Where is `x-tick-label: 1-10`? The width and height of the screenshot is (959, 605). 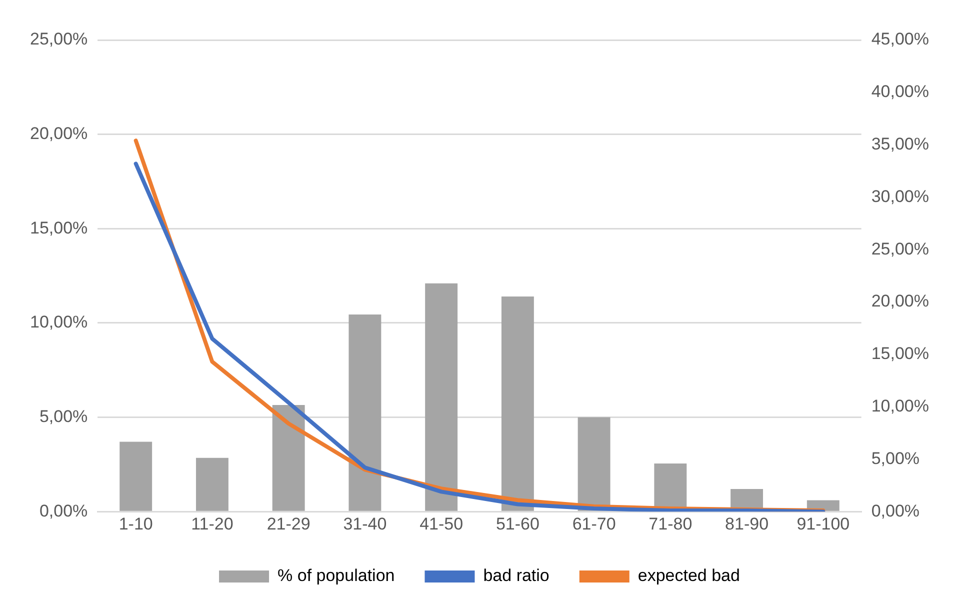 x-tick-label: 1-10 is located at coordinates (135, 524).